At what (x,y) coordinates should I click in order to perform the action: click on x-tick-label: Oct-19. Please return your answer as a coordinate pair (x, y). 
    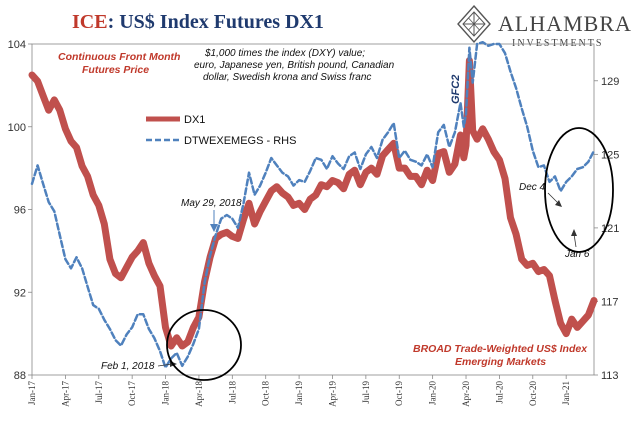
    Looking at the image, I should click on (399, 393).